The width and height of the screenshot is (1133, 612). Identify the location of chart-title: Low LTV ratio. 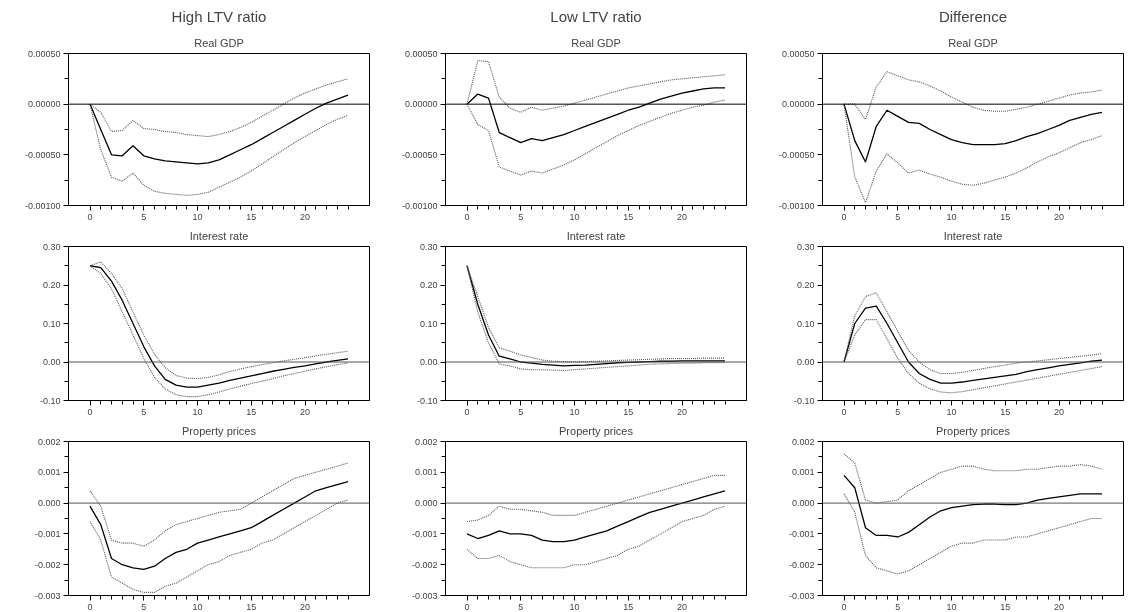
(596, 16).